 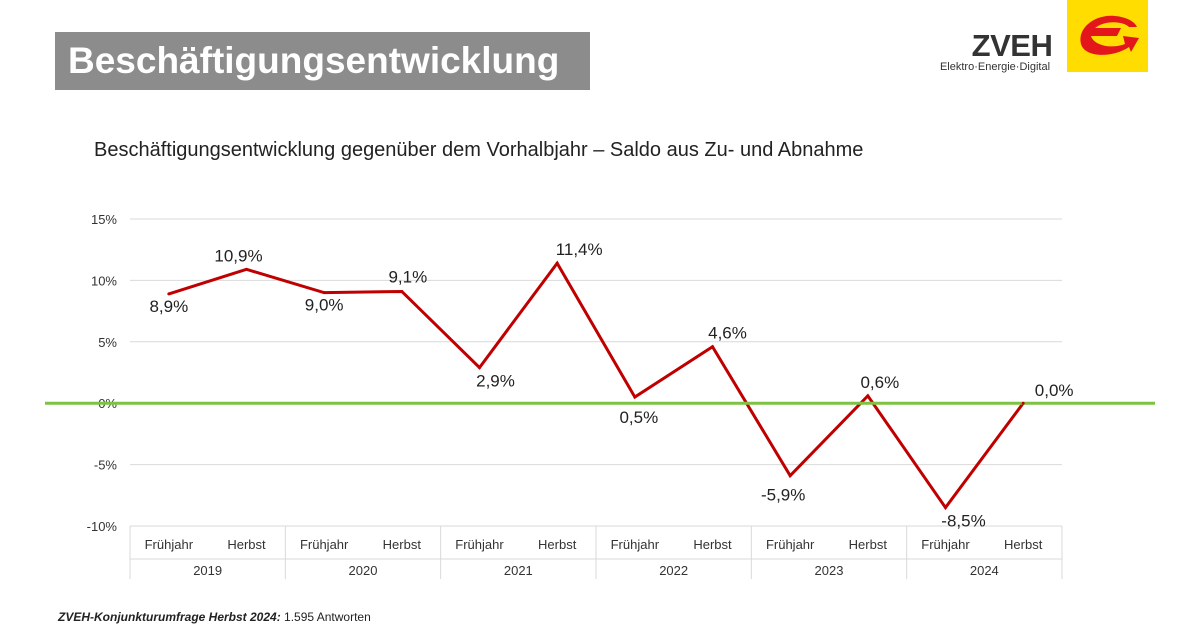 What do you see at coordinates (169, 617) in the screenshot?
I see `source-note-bold: ZVEH-Konjunkturumfrage Herbst 2024:` at bounding box center [169, 617].